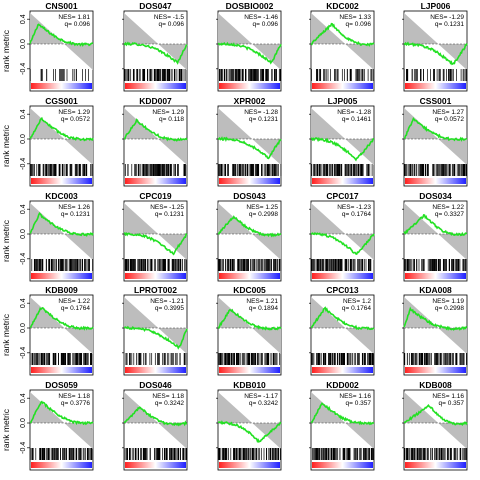  I want to click on q-label: q= 0.1231, so click(169, 214).